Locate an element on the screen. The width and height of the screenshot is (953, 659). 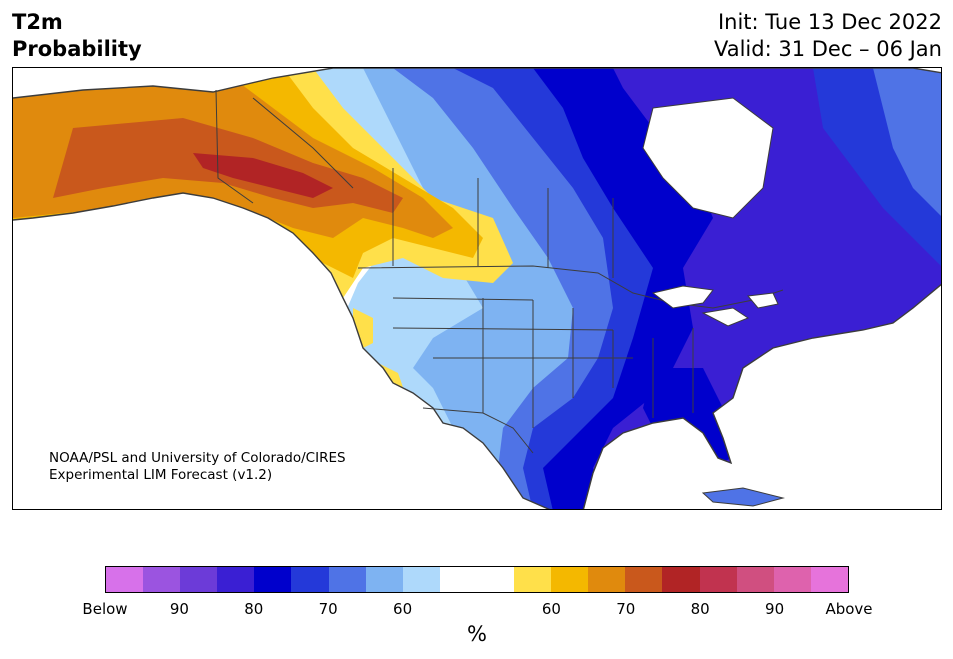
colorbar-unit: % is located at coordinates (477, 634).